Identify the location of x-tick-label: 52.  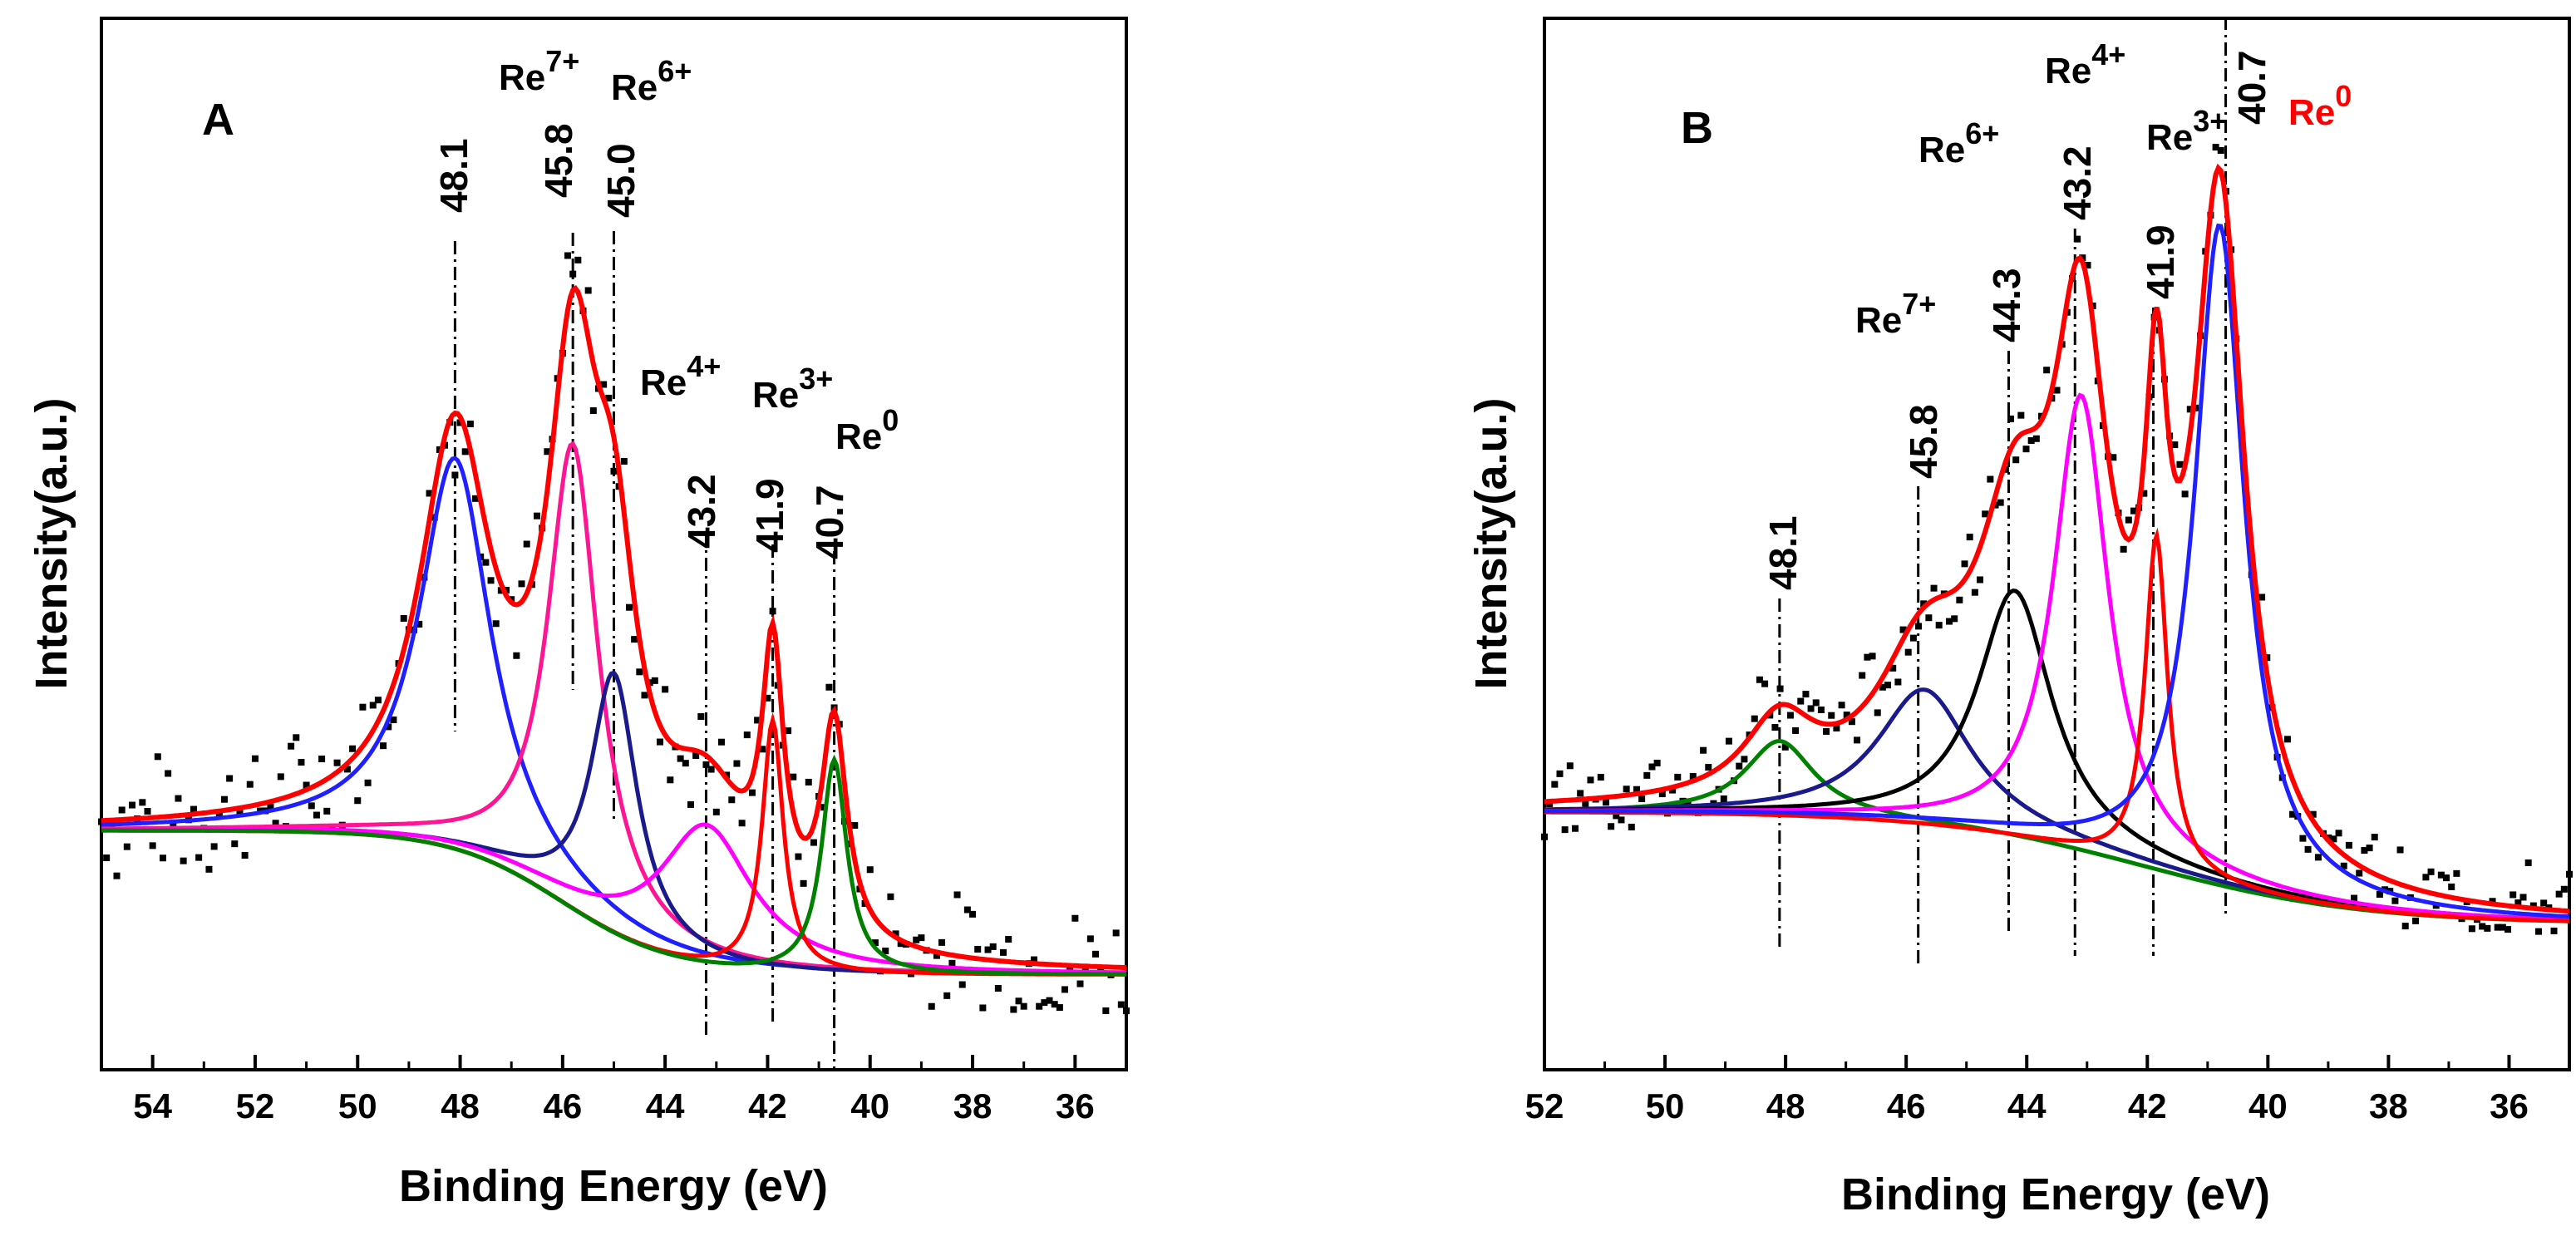
(255, 1106).